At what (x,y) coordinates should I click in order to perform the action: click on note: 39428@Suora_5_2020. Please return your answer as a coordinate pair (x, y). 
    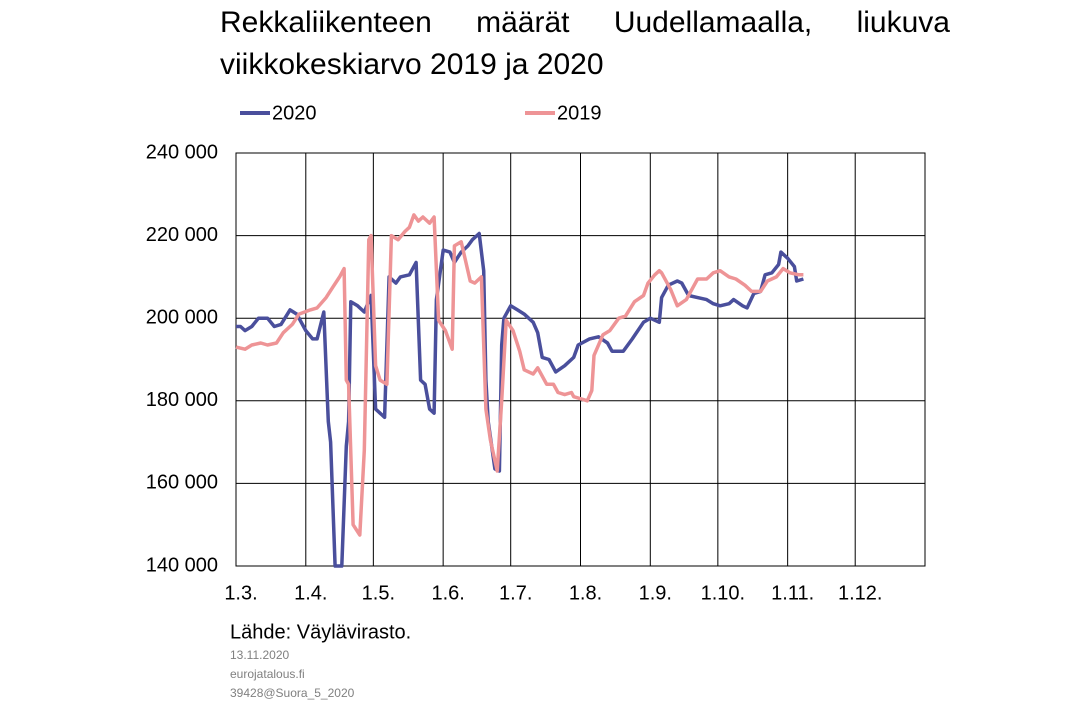
    Looking at the image, I should click on (292, 693).